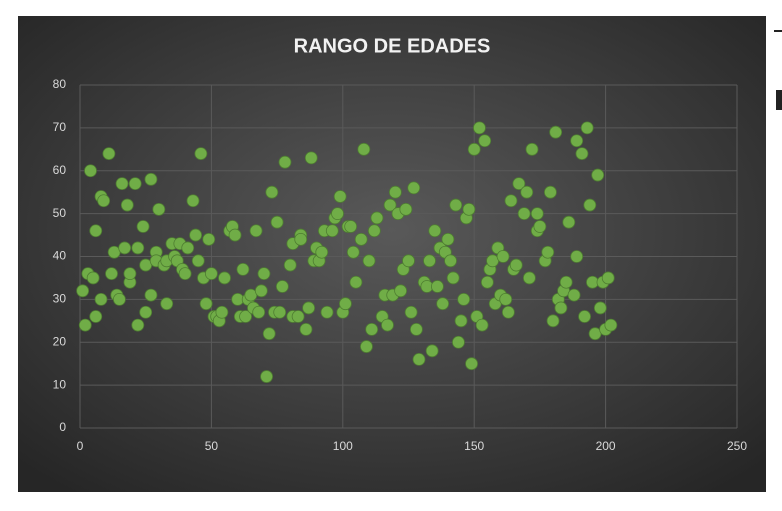 The height and width of the screenshot is (511, 782). What do you see at coordinates (606, 446) in the screenshot?
I see `x-tick-label: 200` at bounding box center [606, 446].